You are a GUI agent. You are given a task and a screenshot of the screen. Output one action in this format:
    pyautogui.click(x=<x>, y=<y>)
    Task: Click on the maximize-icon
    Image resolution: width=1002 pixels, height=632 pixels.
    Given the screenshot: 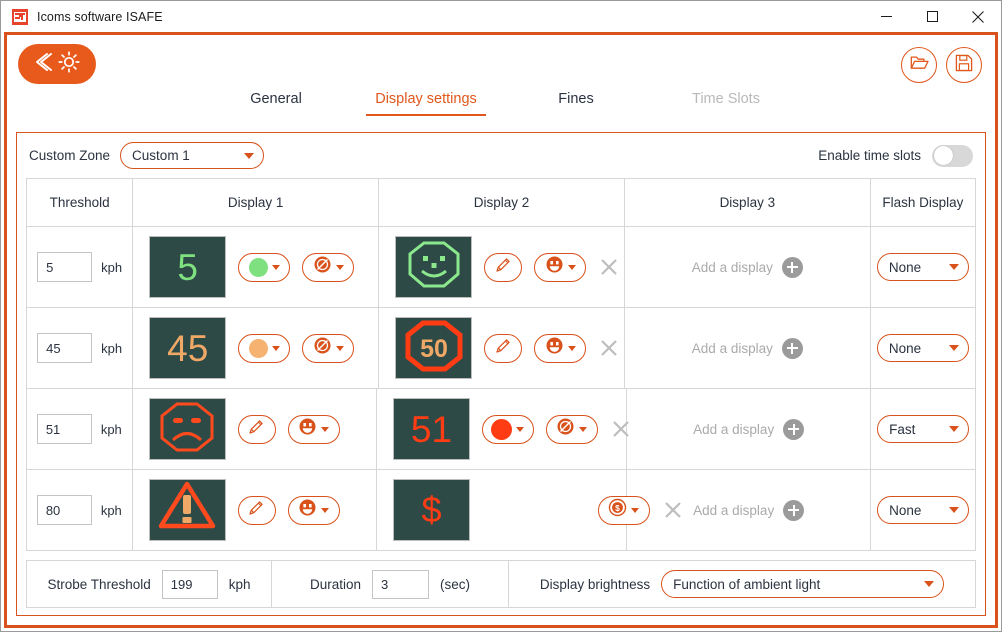 What is the action you would take?
    pyautogui.click(x=932, y=16)
    